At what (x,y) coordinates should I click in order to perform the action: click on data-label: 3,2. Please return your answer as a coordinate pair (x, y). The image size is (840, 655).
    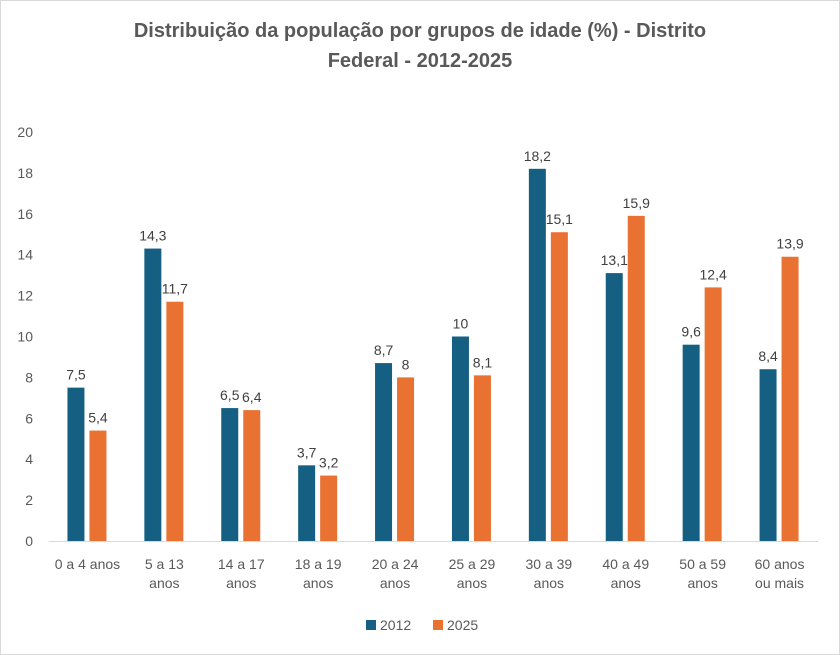
    Looking at the image, I should click on (329, 463).